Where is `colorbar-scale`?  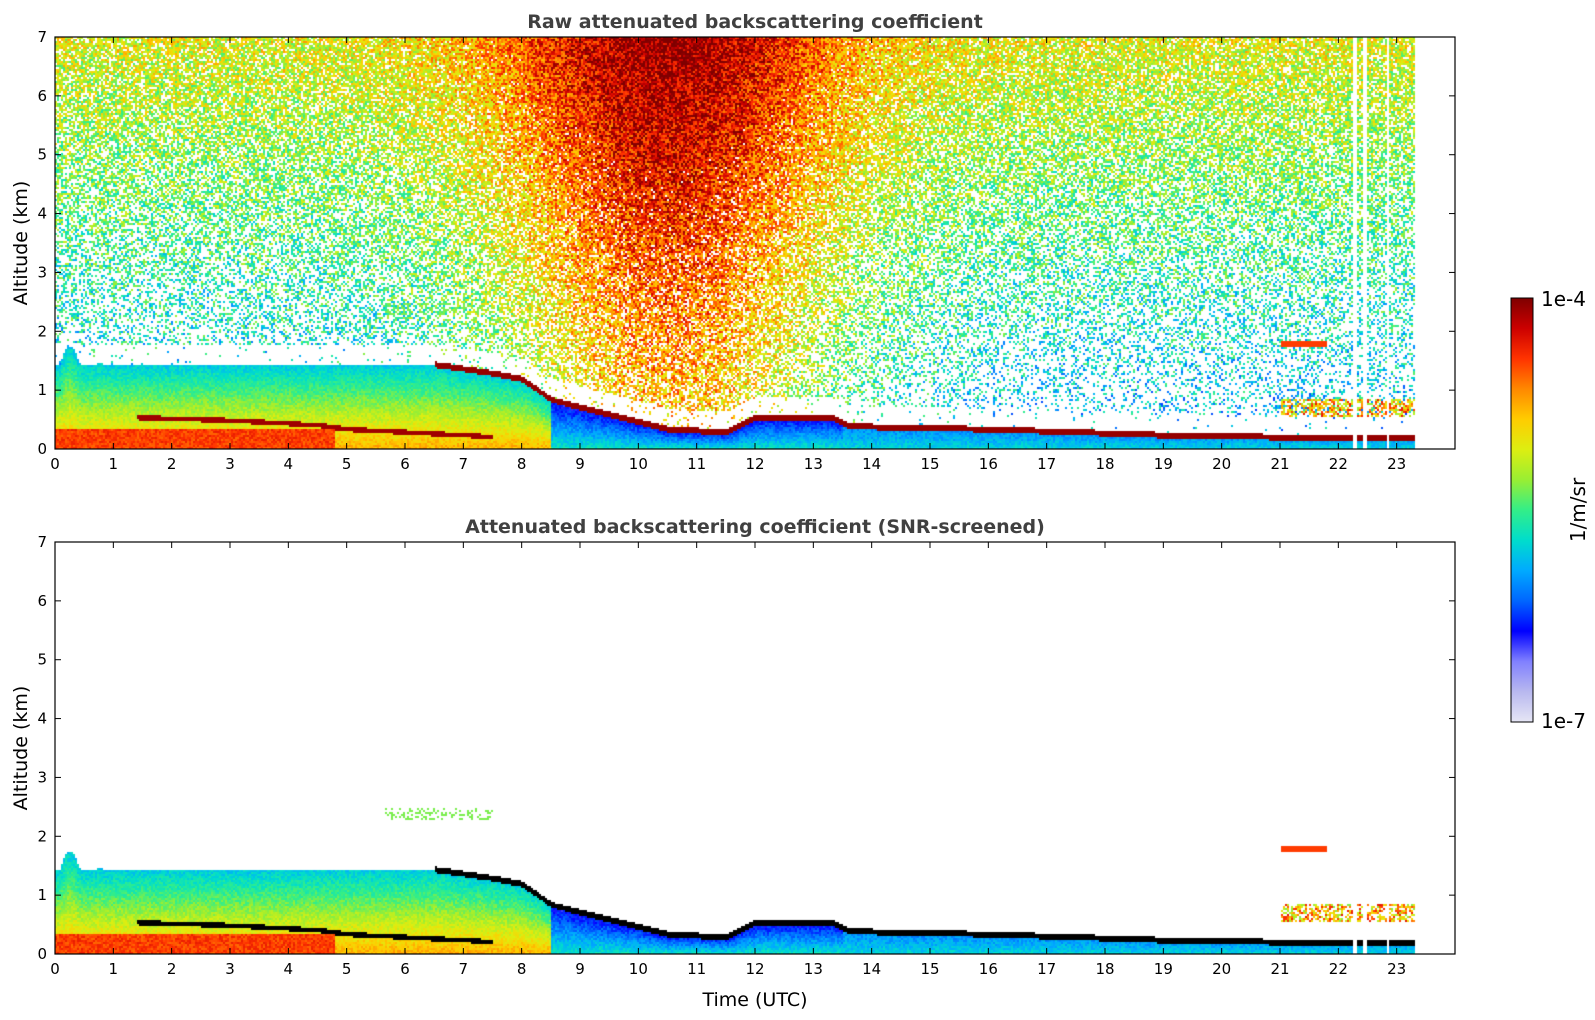 colorbar-scale is located at coordinates (1522, 510).